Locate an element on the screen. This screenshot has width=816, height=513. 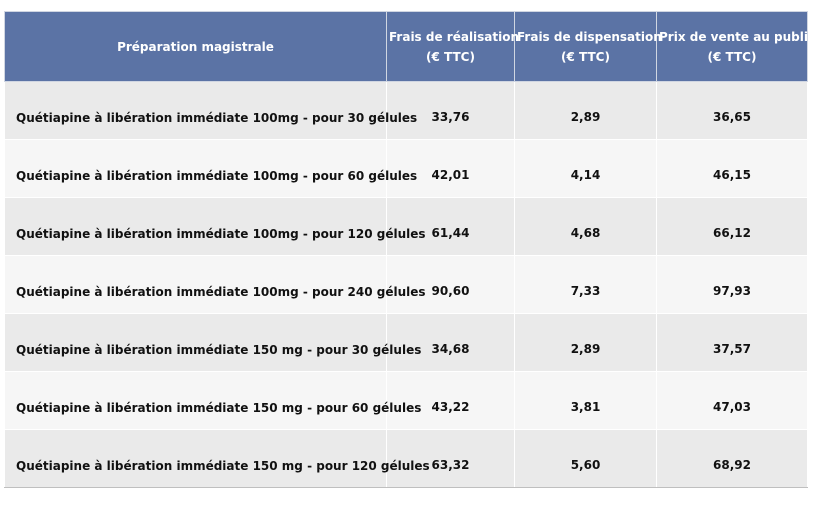
header-frais-realisation-unit: (€ TTC) is located at coordinates (450, 56).